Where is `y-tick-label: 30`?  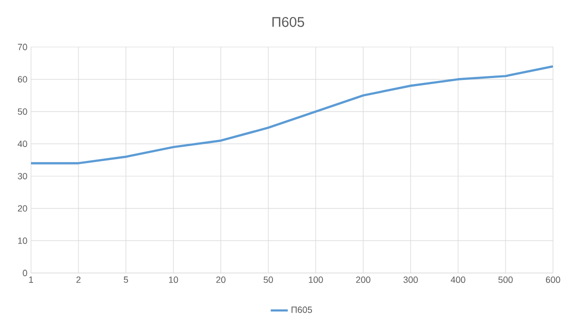
y-tick-label: 30 is located at coordinates (23, 176).